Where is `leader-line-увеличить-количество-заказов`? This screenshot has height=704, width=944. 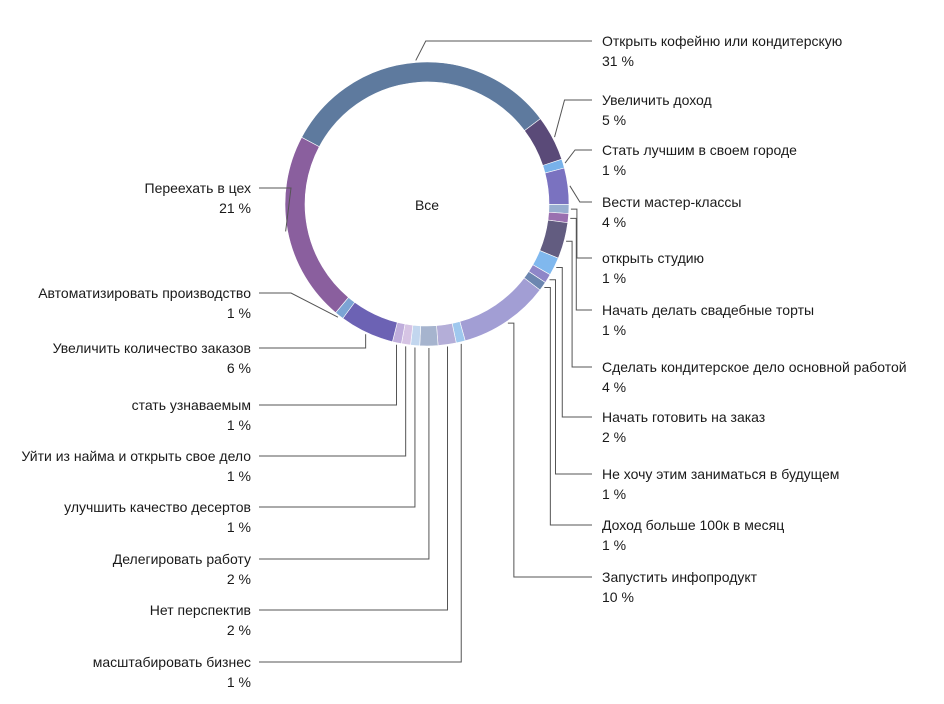 leader-line-увеличить-количество-заказов is located at coordinates (313, 341).